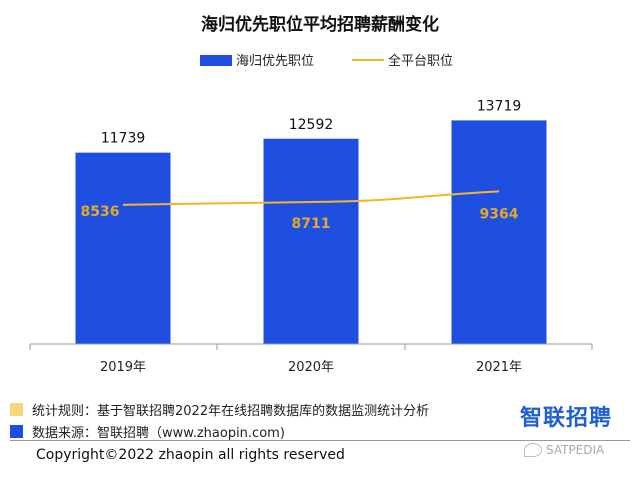  What do you see at coordinates (311, 198) in the screenshot?
I see `line-path` at bounding box center [311, 198].